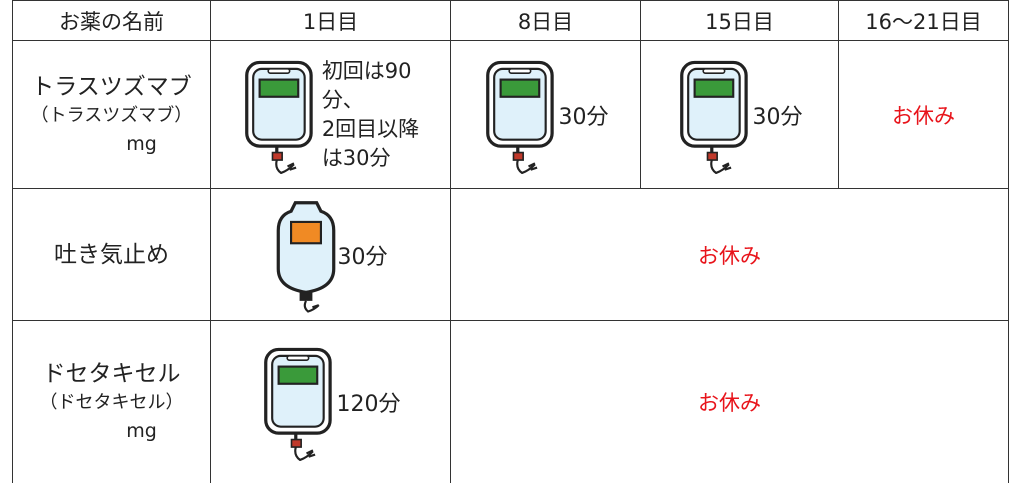 This screenshot has height=483, width=1018. I want to click on drug-name-line: トラスツズマブ, so click(111, 86).